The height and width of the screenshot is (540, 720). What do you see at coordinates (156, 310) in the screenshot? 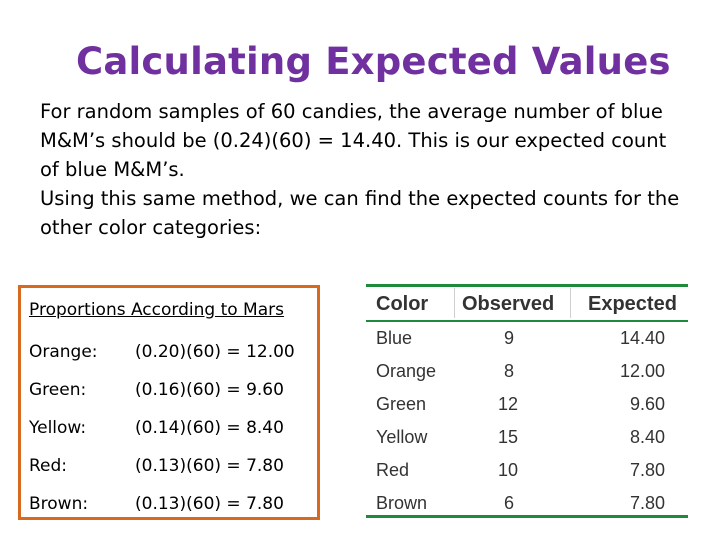
I see `proportions-heading: Proportions According to Mars` at bounding box center [156, 310].